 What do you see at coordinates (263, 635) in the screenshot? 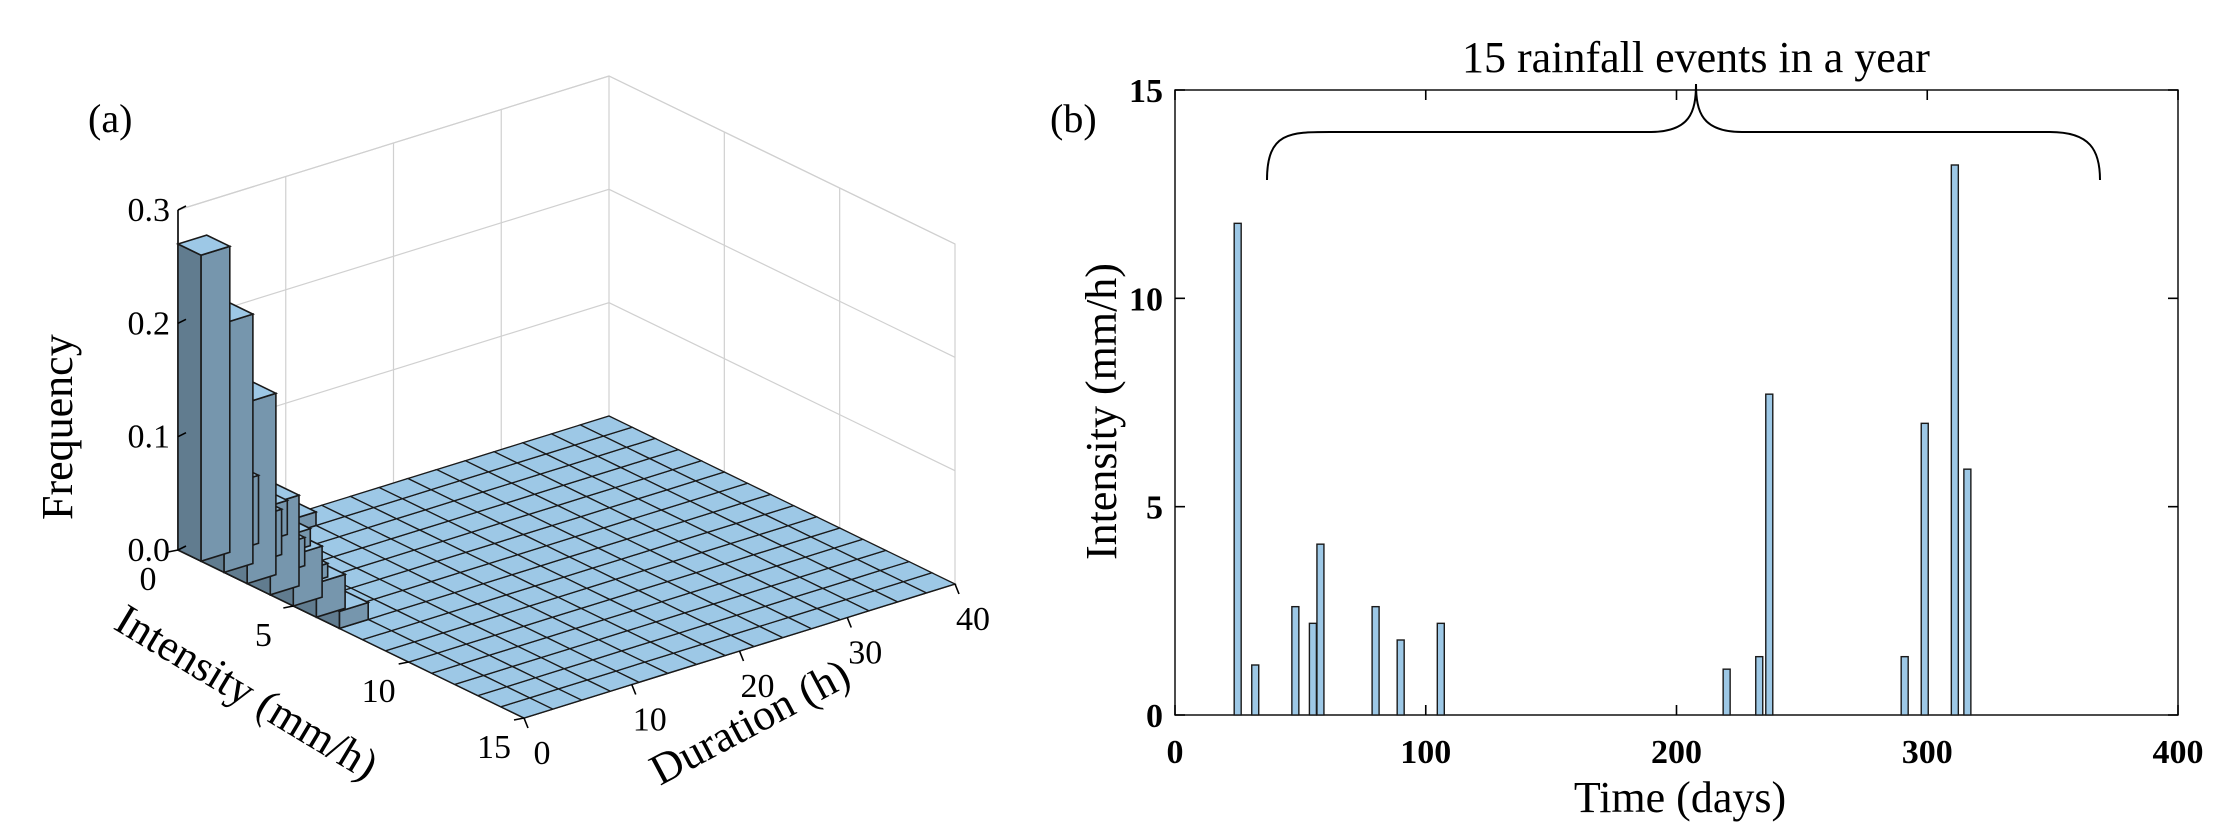
I see `intensity-tick-label: 5` at bounding box center [263, 635].